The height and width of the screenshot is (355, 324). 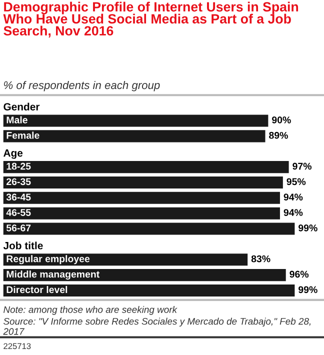 What do you see at coordinates (18, 228) in the screenshot?
I see `y-tick-label: 56-67` at bounding box center [18, 228].